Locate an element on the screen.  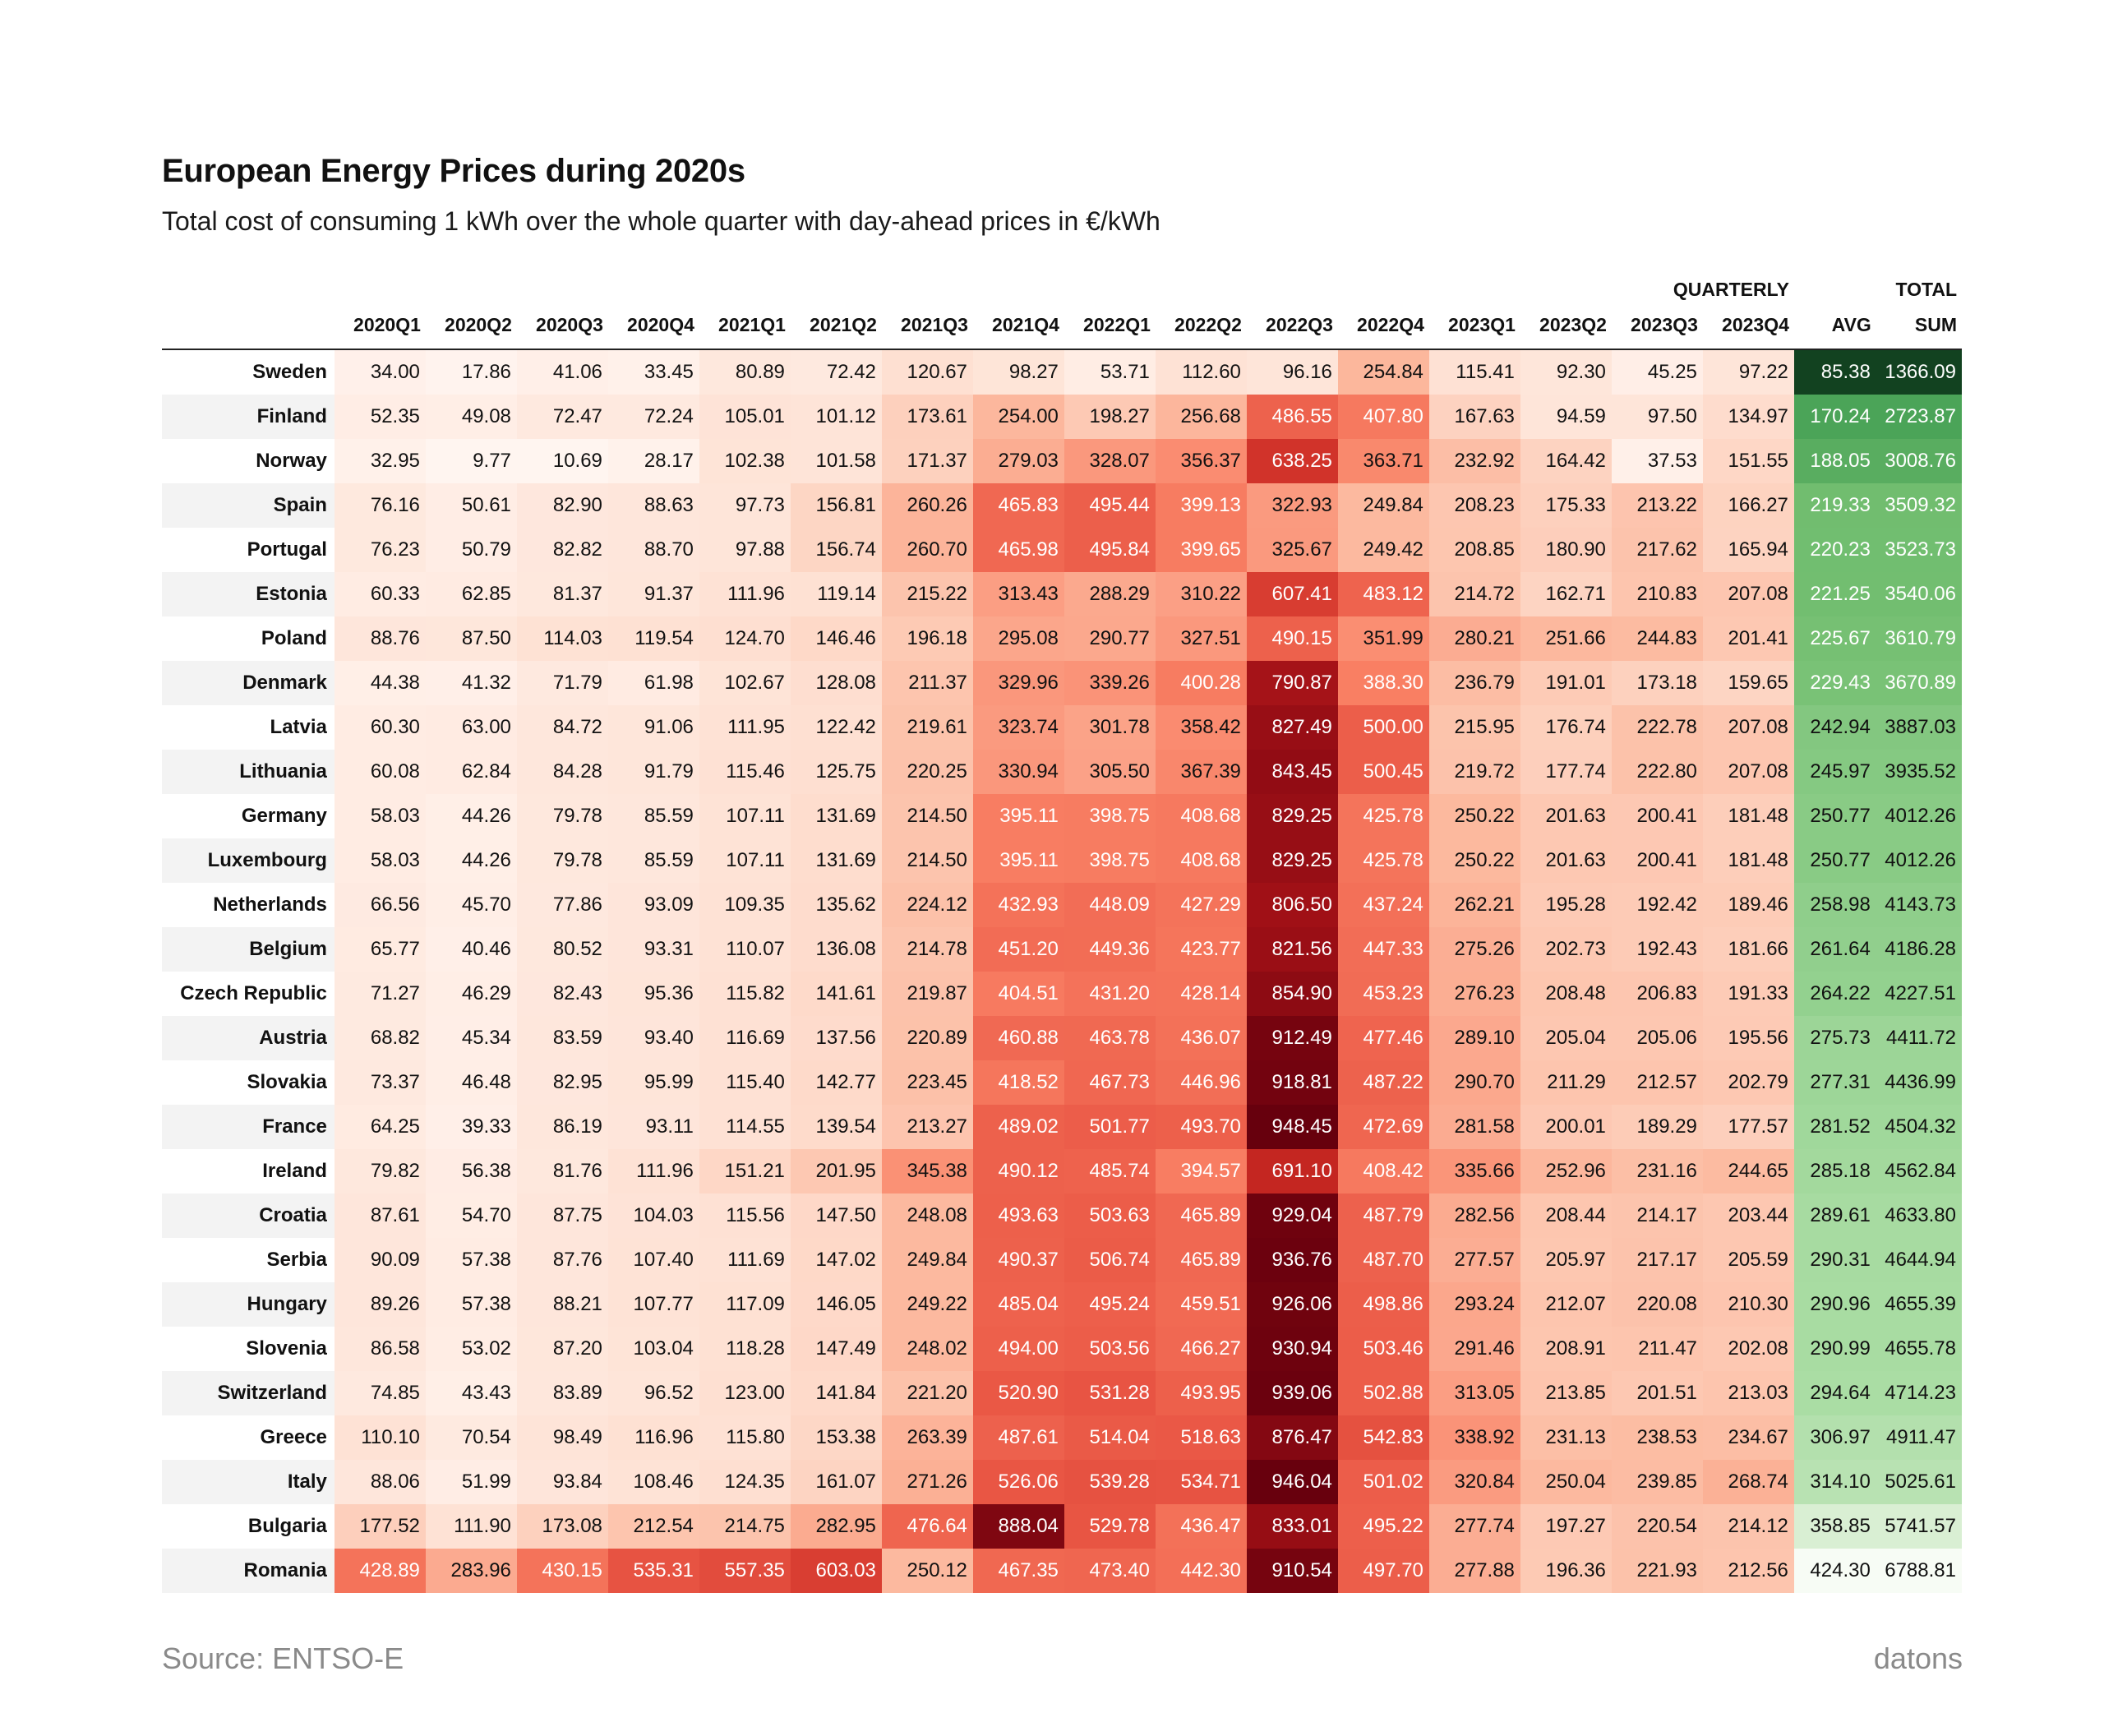
price-cell: 465.89 is located at coordinates (1201, 1260).